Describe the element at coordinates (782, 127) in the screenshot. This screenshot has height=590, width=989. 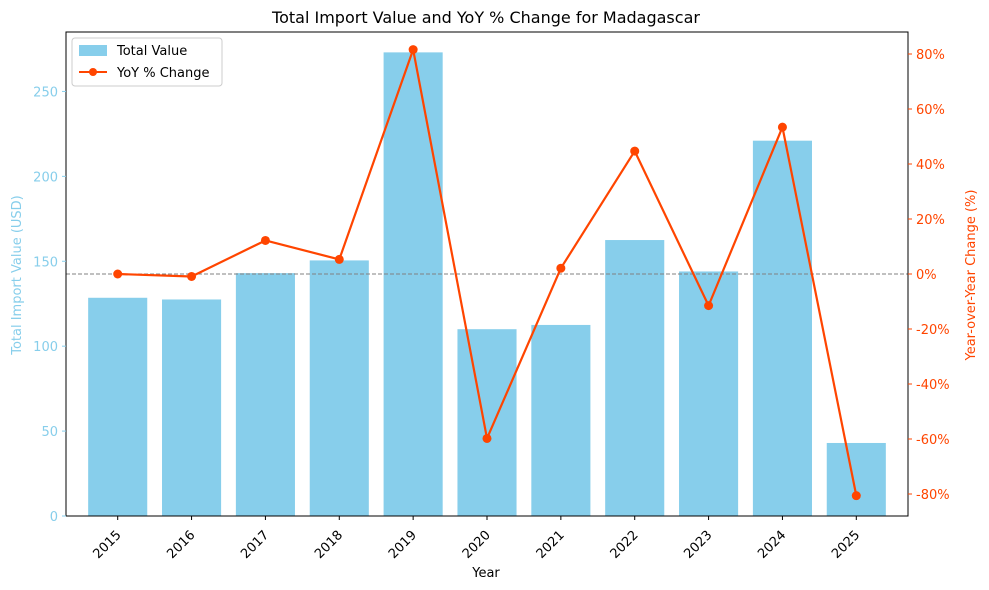
I see `yoy-point-2024` at that location.